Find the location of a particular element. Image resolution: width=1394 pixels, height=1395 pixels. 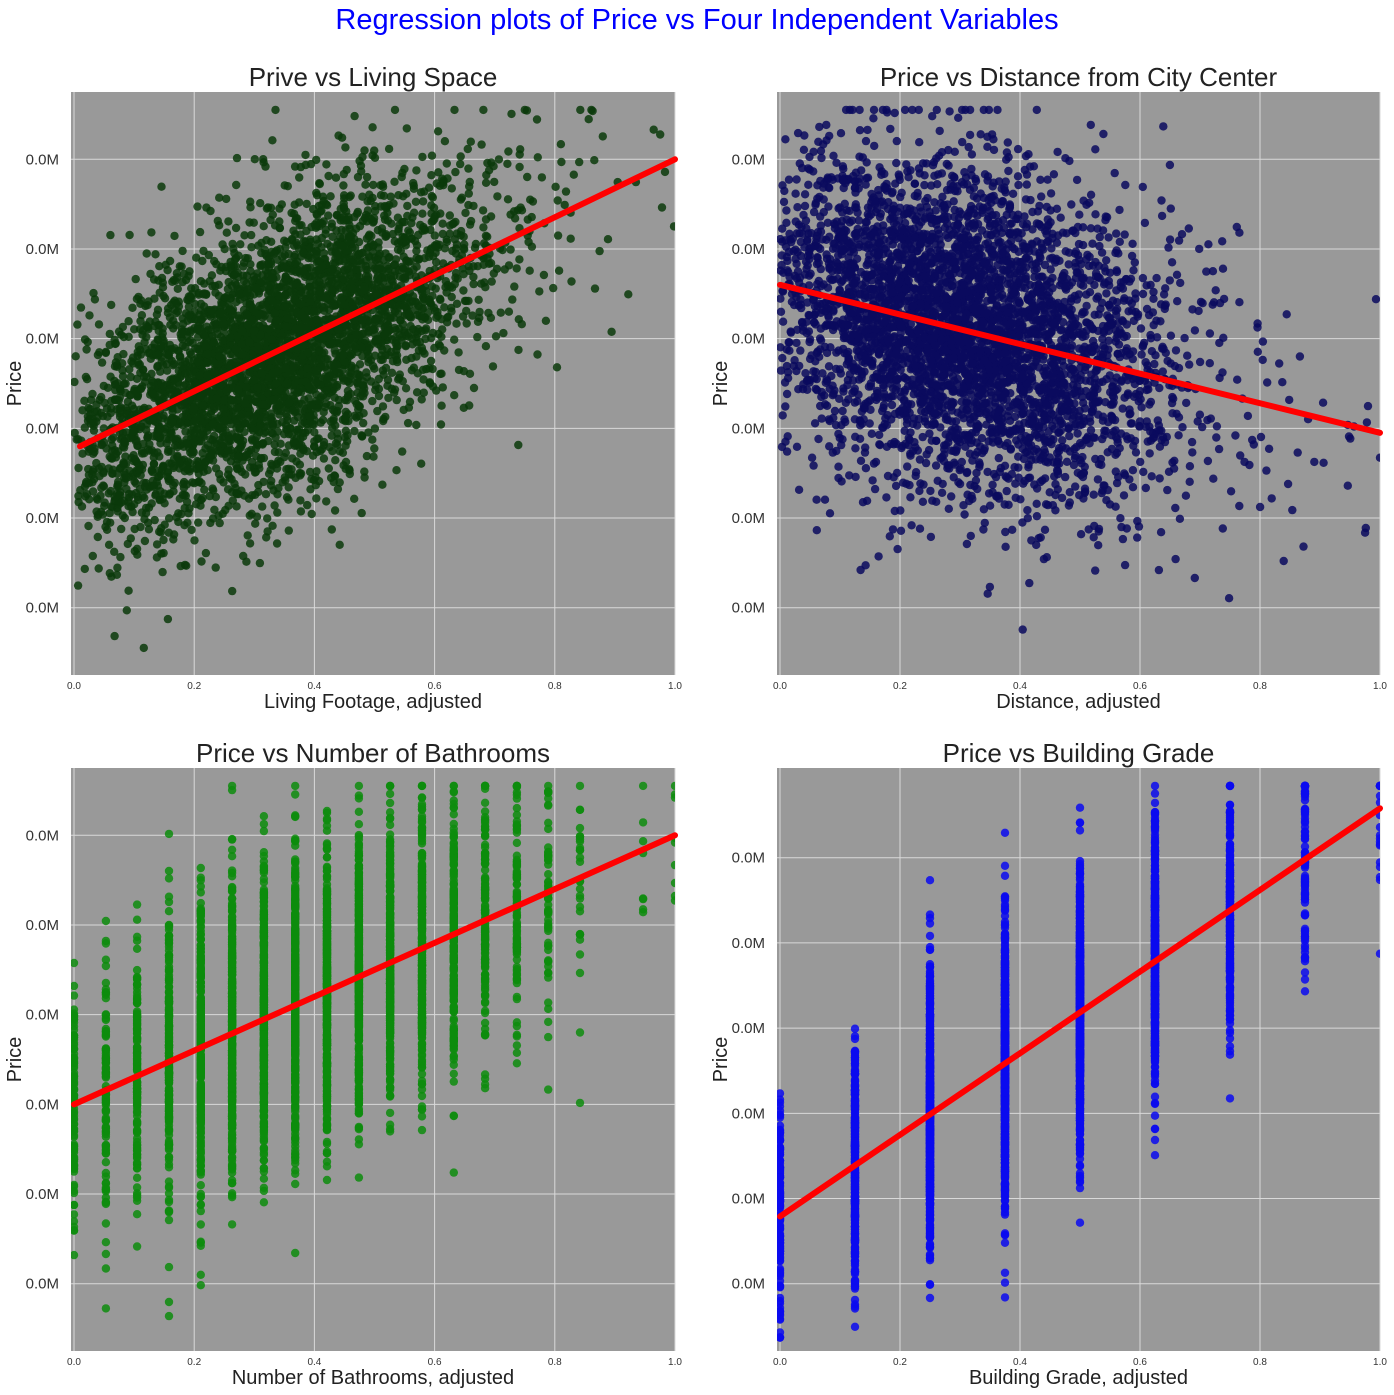

x-tick-label: 0.6 is located at coordinates (435, 686).